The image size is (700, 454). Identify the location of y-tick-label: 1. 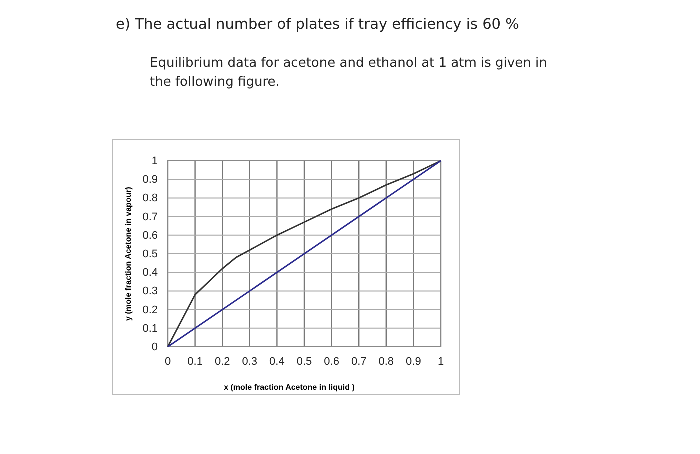
(155, 162).